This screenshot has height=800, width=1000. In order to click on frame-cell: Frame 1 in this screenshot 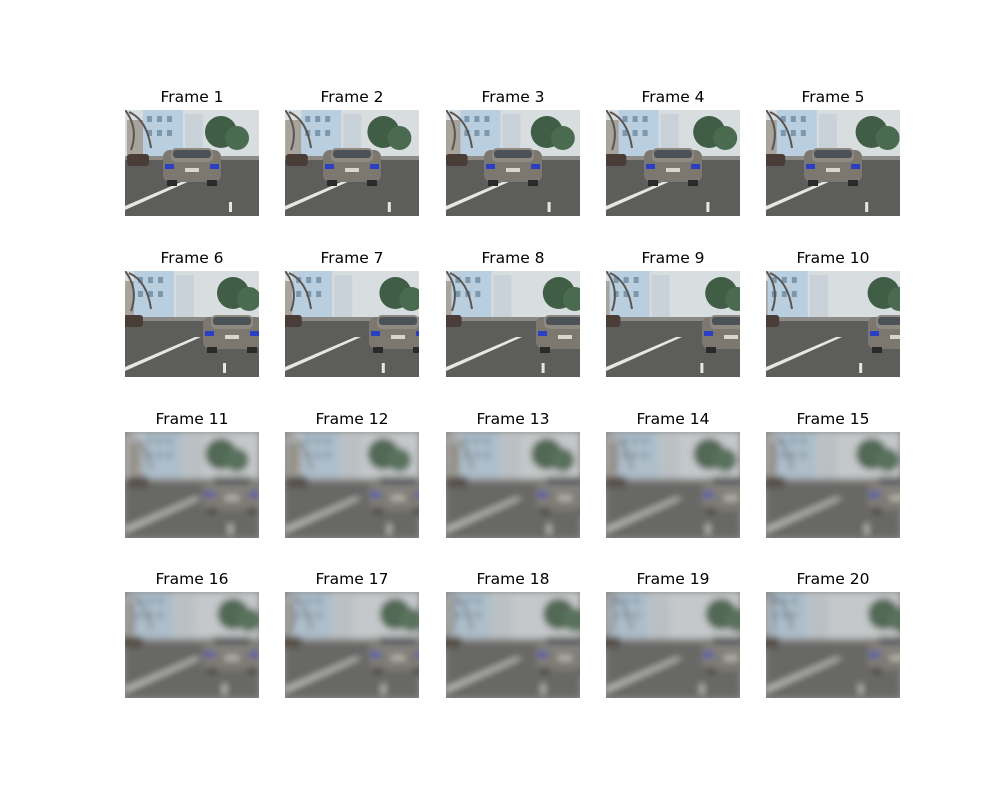, I will do `click(192, 151)`.